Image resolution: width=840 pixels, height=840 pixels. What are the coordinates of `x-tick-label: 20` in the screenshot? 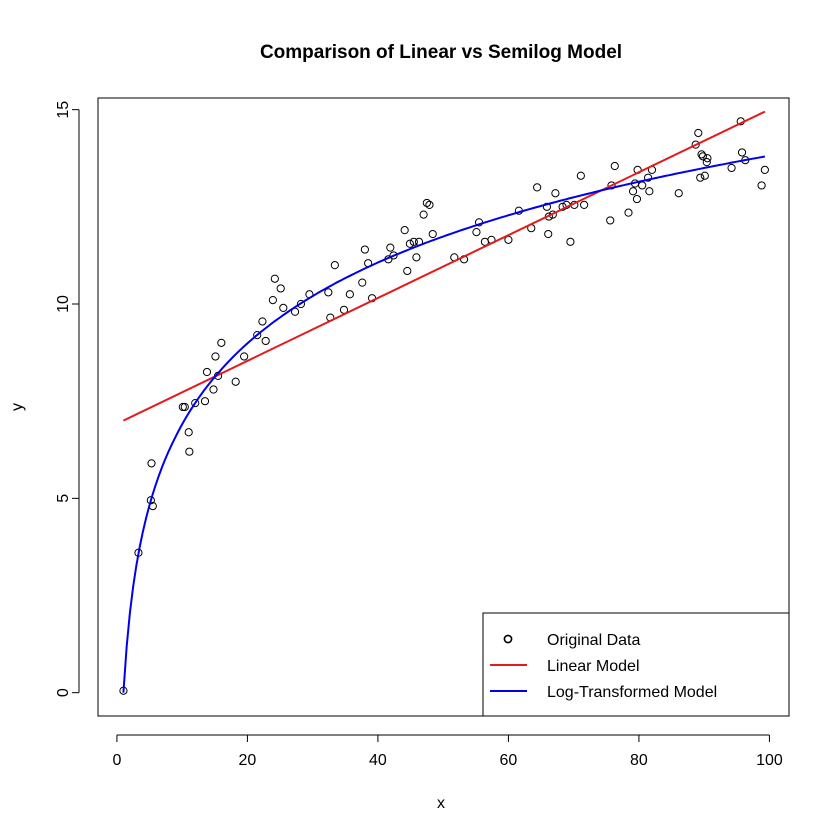 It's located at (248, 760).